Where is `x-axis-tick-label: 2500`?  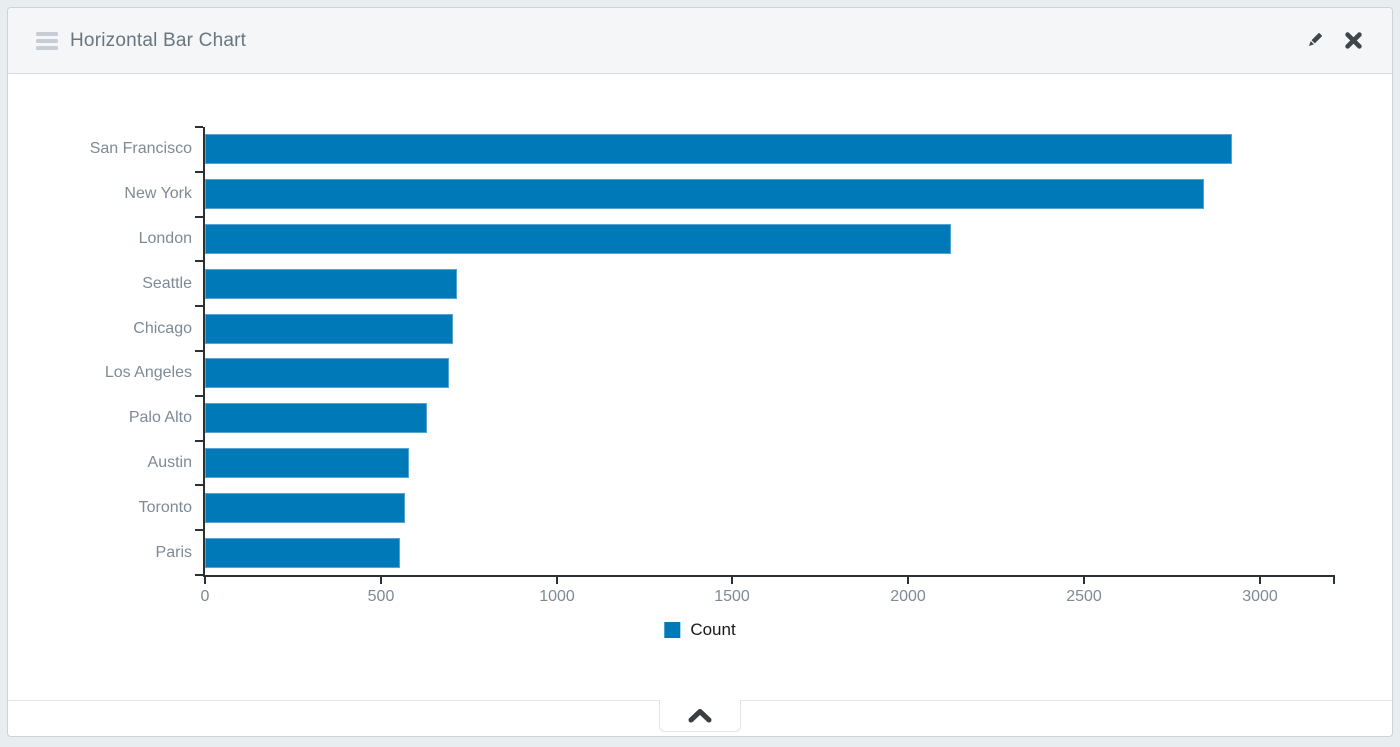
x-axis-tick-label: 2500 is located at coordinates (1084, 596).